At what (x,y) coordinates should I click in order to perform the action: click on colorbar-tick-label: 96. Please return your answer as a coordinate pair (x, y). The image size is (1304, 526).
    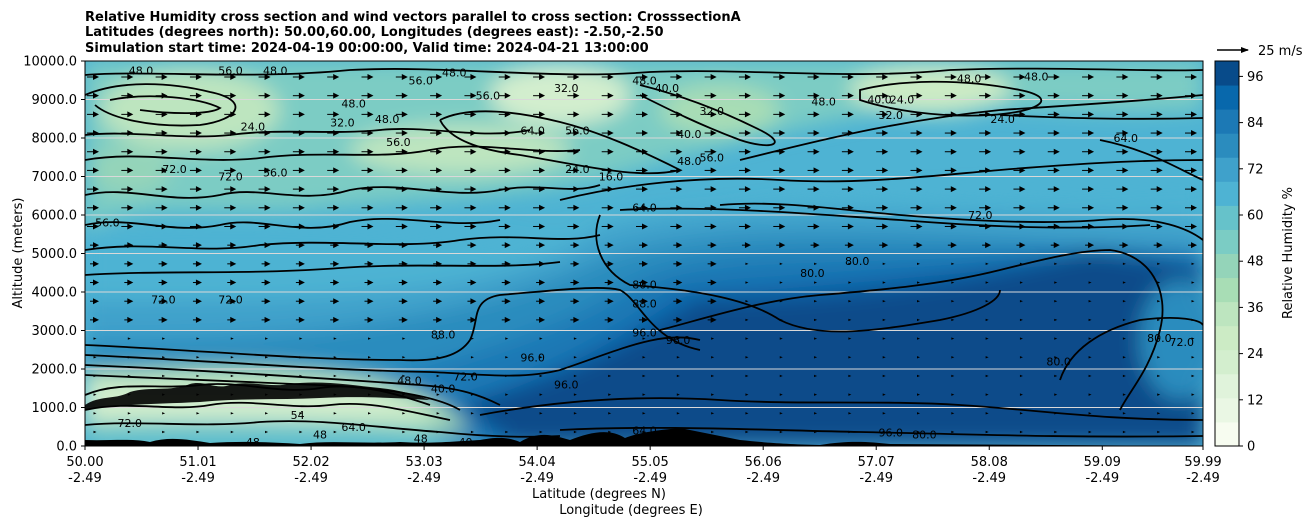
    Looking at the image, I should click on (1255, 77).